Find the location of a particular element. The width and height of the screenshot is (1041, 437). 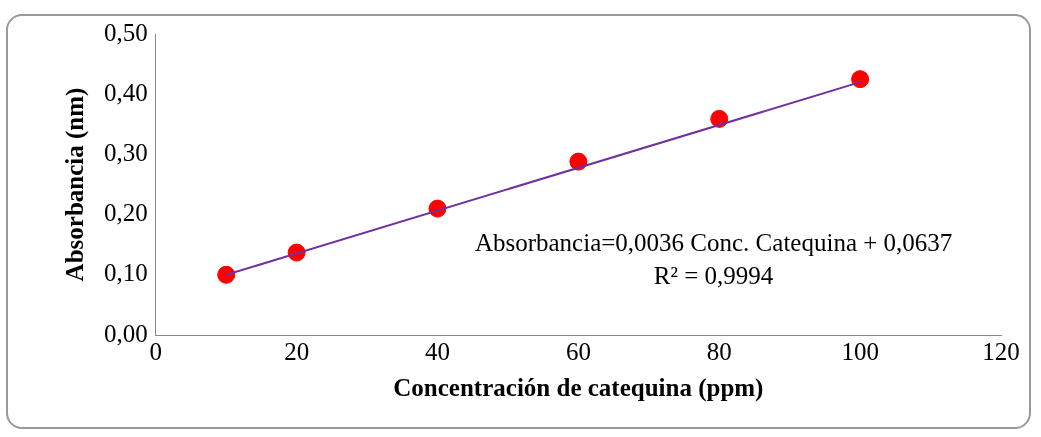

x-tick-label: 60 is located at coordinates (578, 351).